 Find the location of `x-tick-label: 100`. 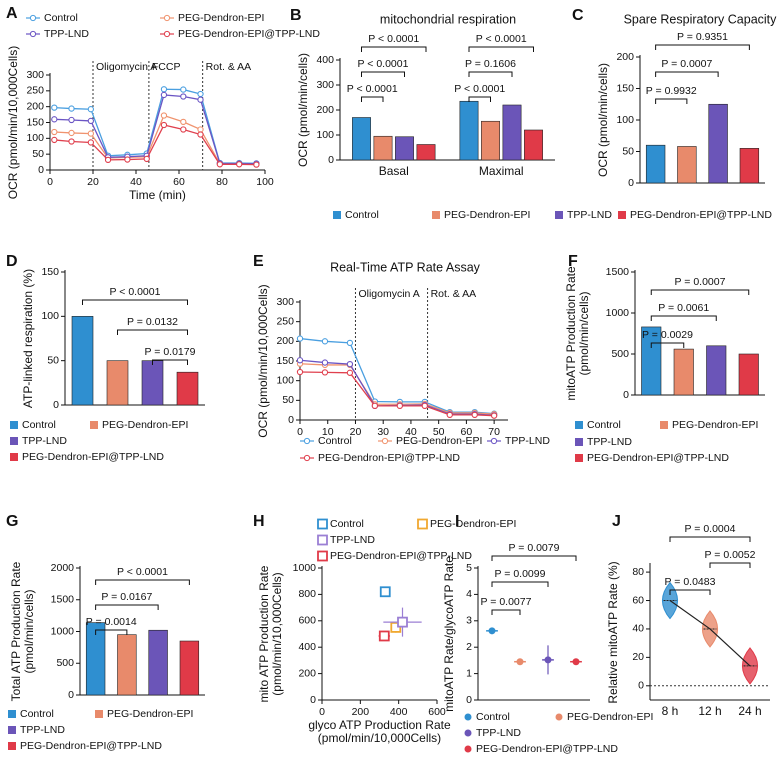

x-tick-label: 100 is located at coordinates (265, 182).